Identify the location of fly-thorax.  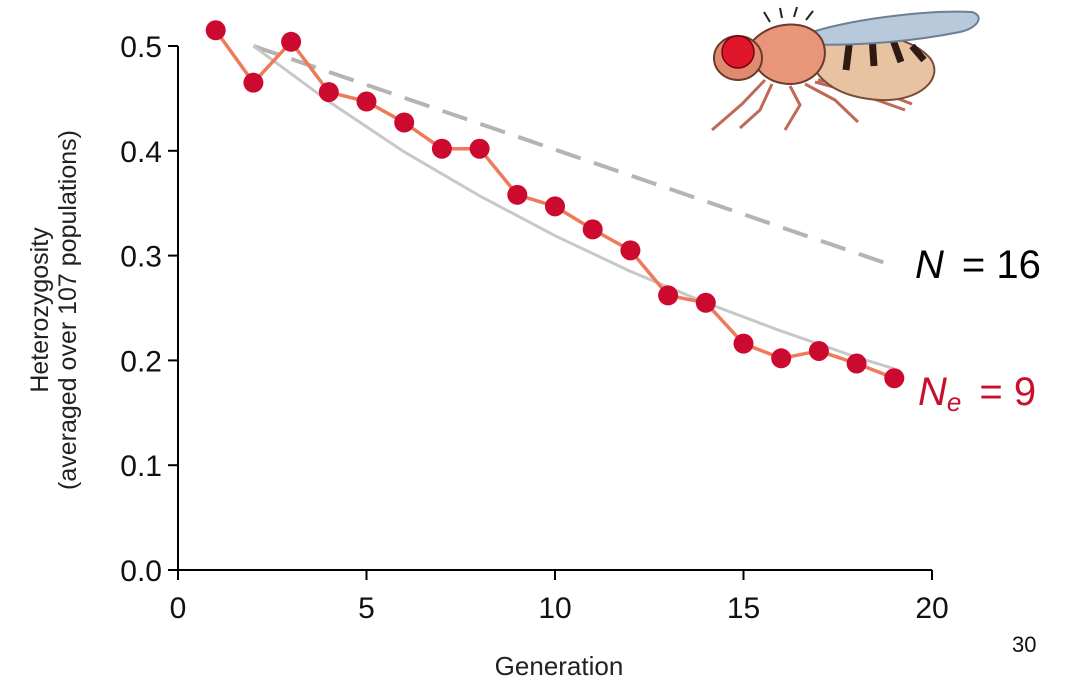
(788, 54).